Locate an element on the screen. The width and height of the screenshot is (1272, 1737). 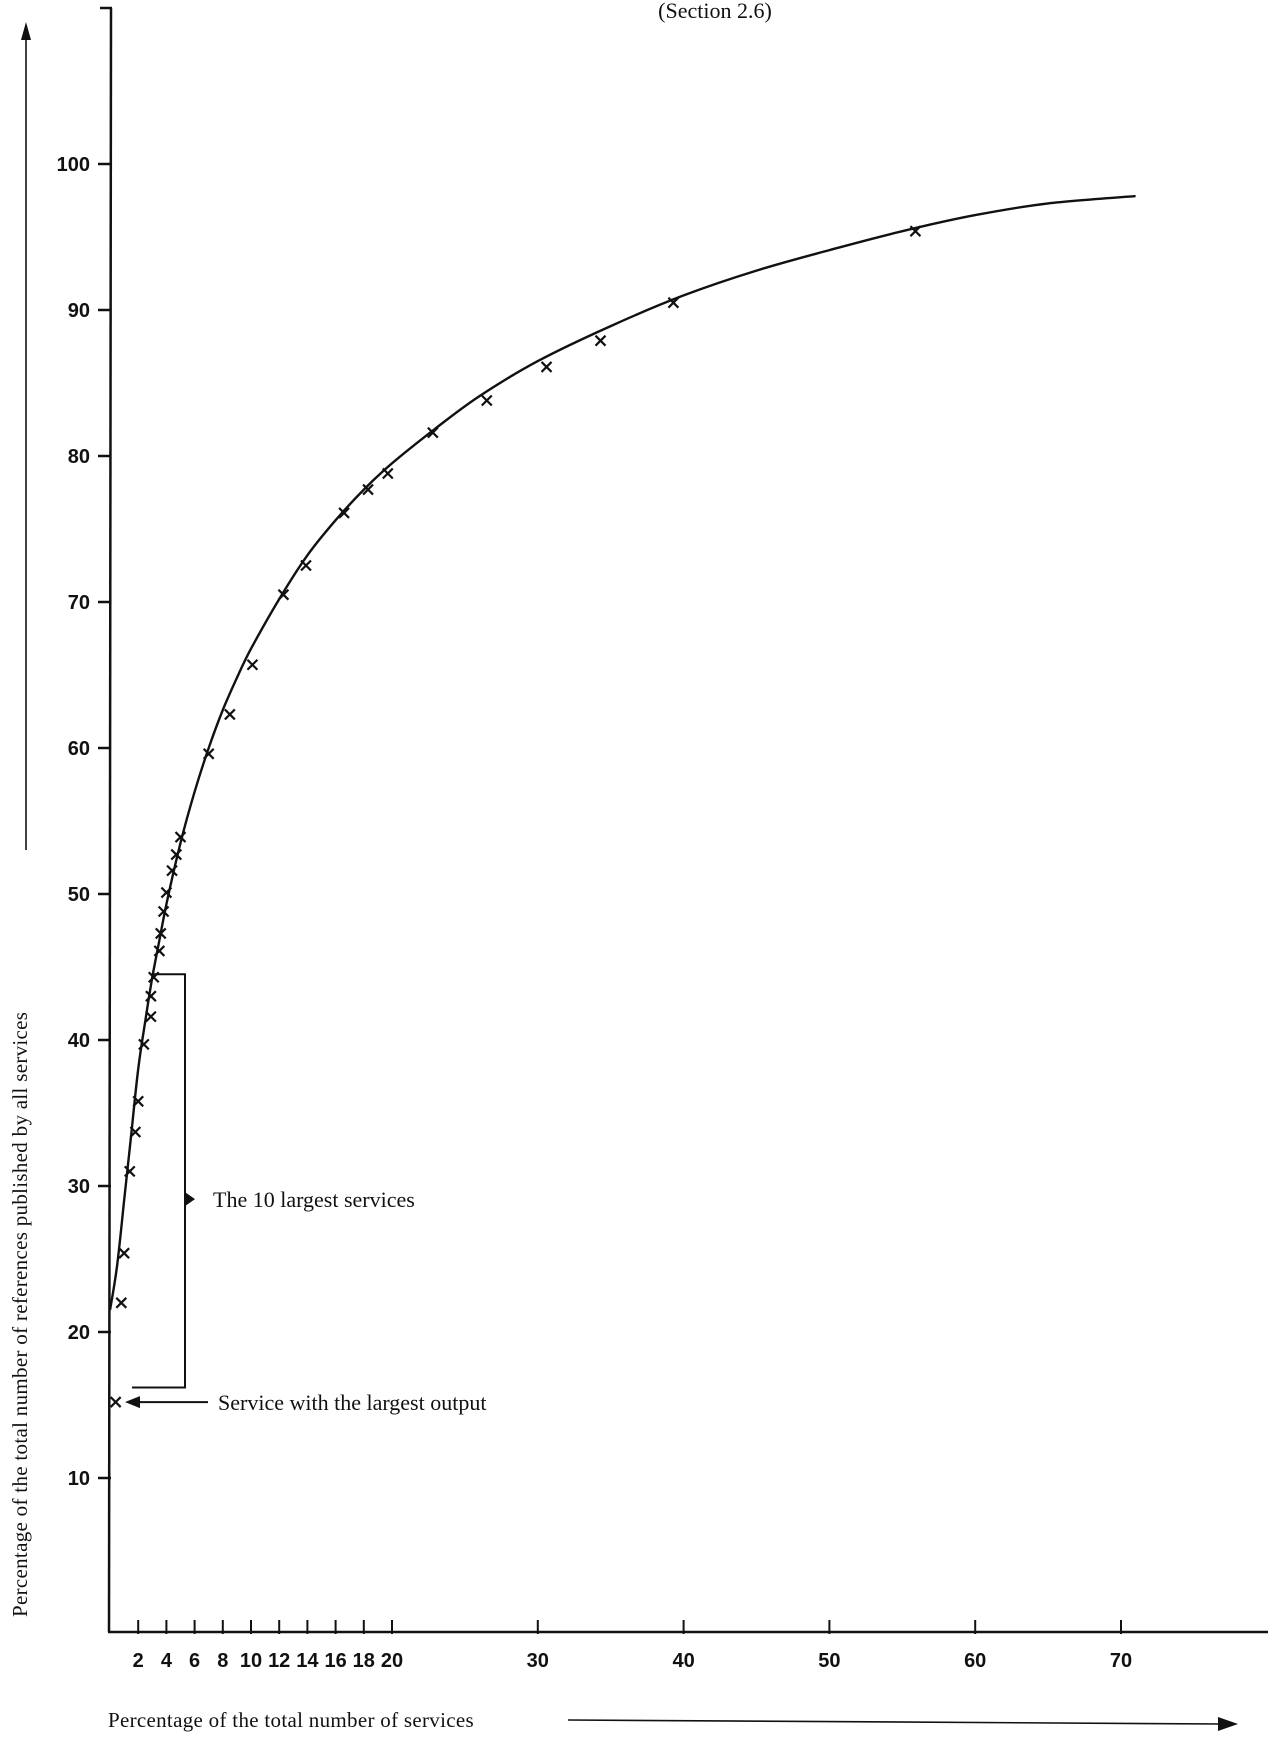
x-tick-label: 50 is located at coordinates (829, 1661).